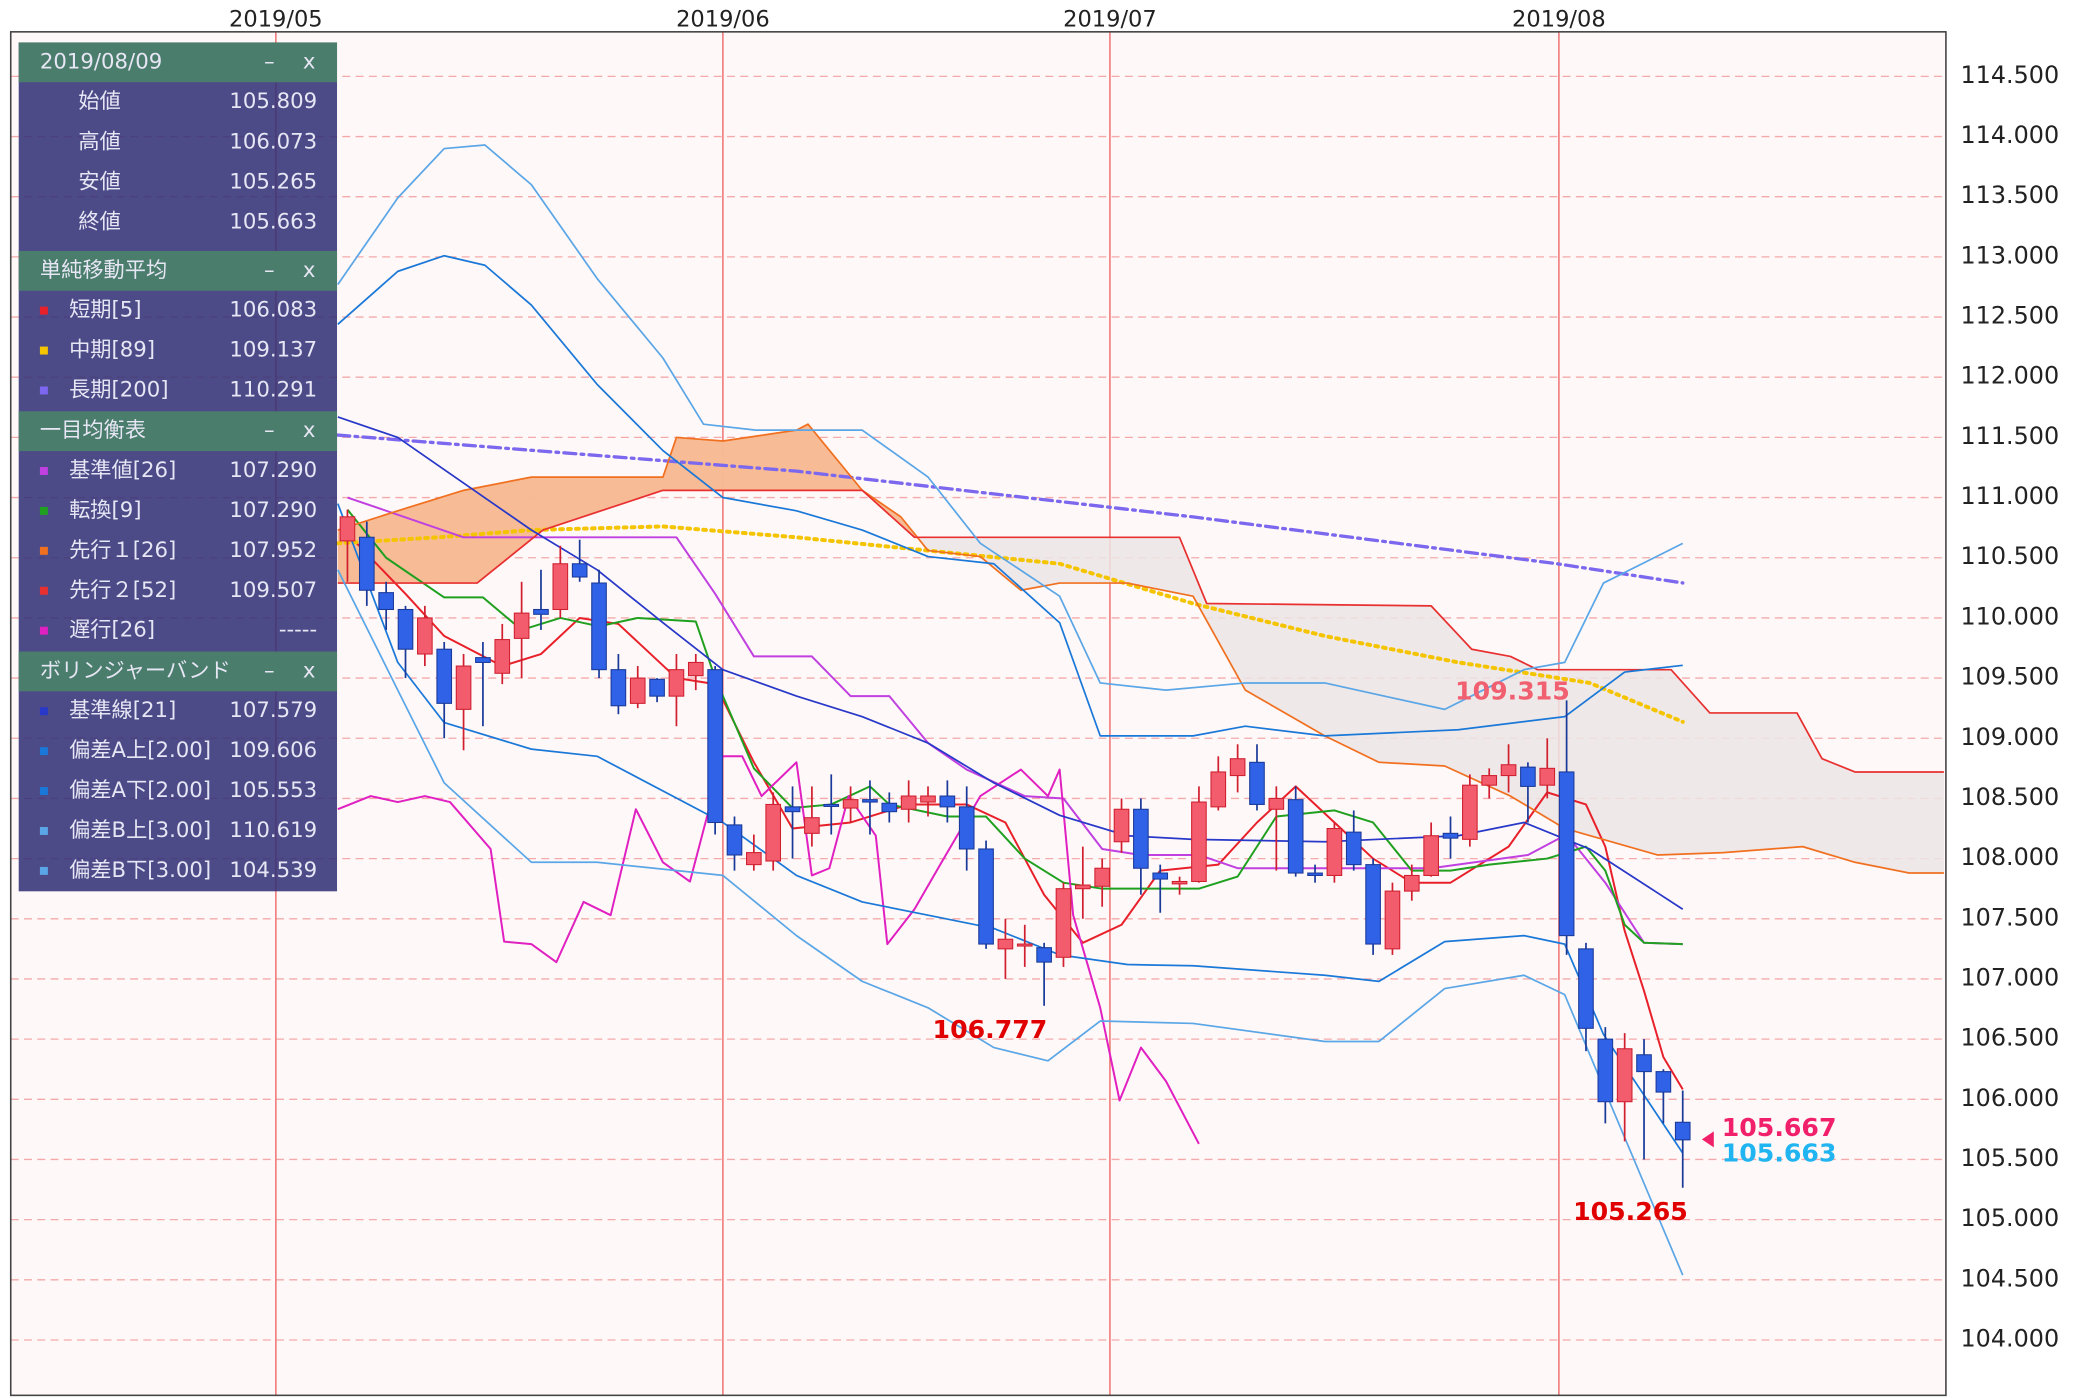 The image size is (2080, 1398). What do you see at coordinates (2010, 1158) in the screenshot?
I see `y-tick-label: 105.500` at bounding box center [2010, 1158].